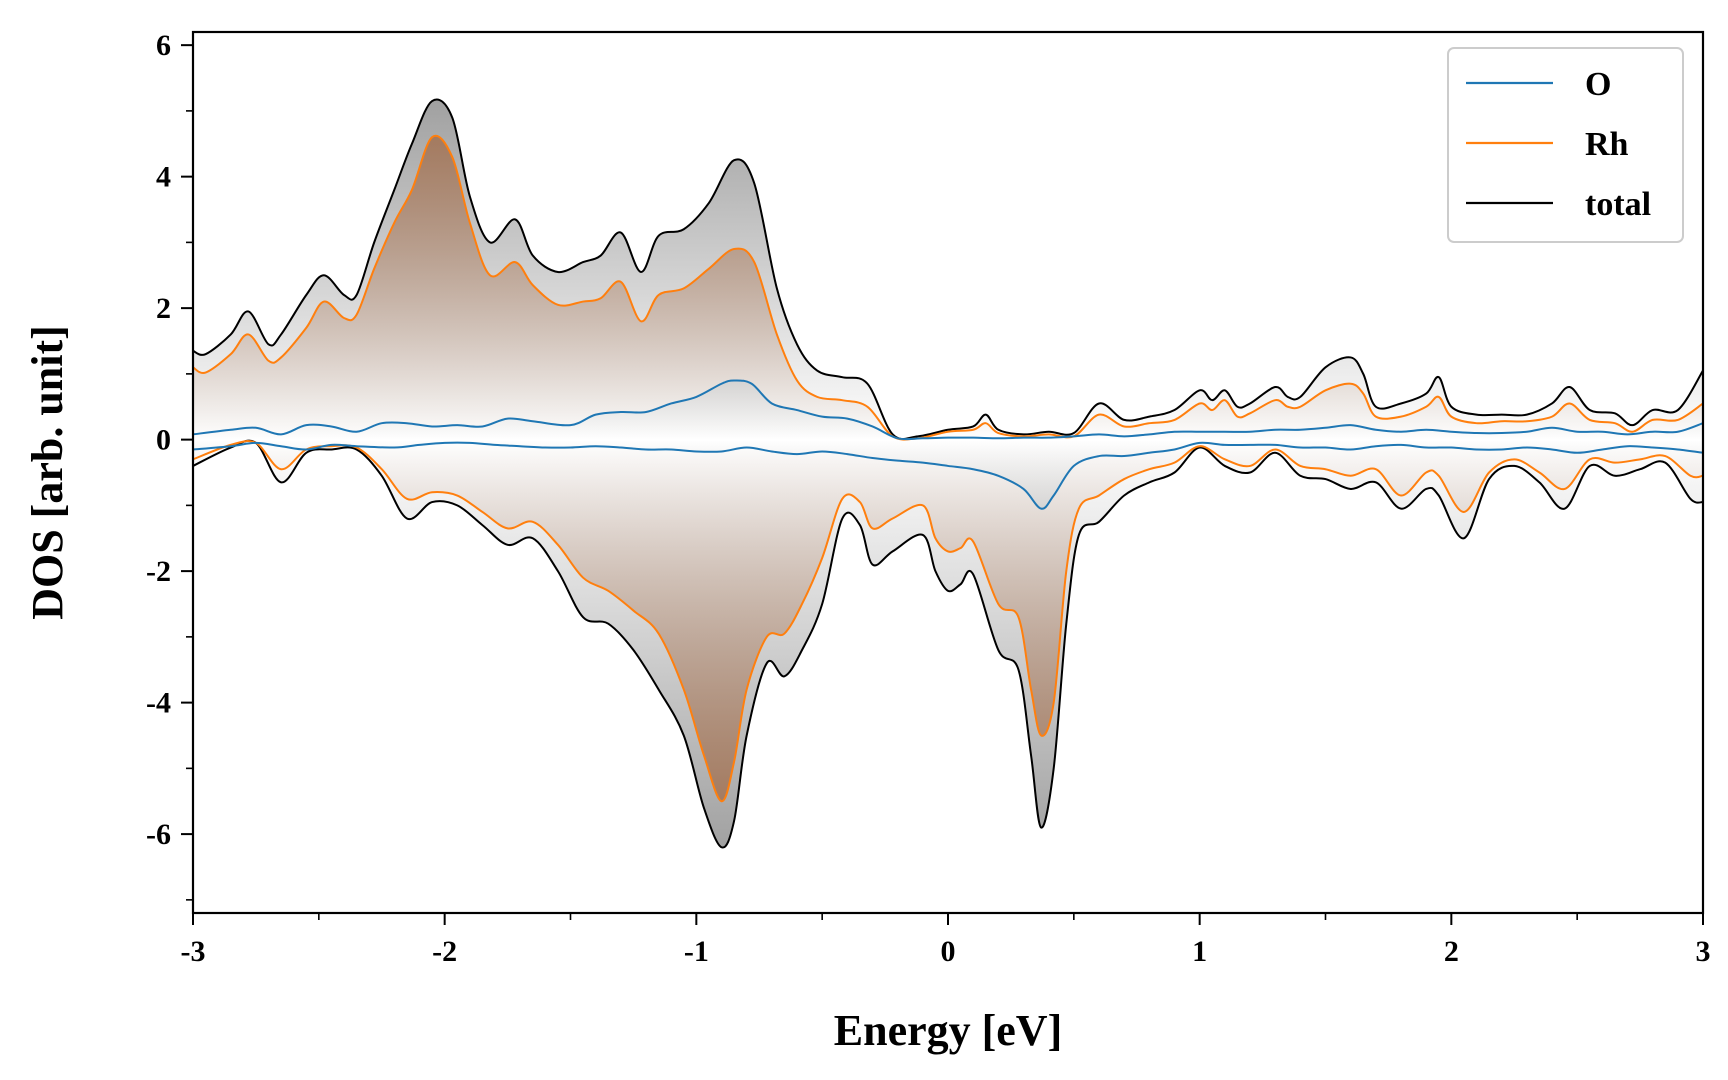 The height and width of the screenshot is (1080, 1728). Describe the element at coordinates (158, 571) in the screenshot. I see `y-tick-label: -2` at that location.